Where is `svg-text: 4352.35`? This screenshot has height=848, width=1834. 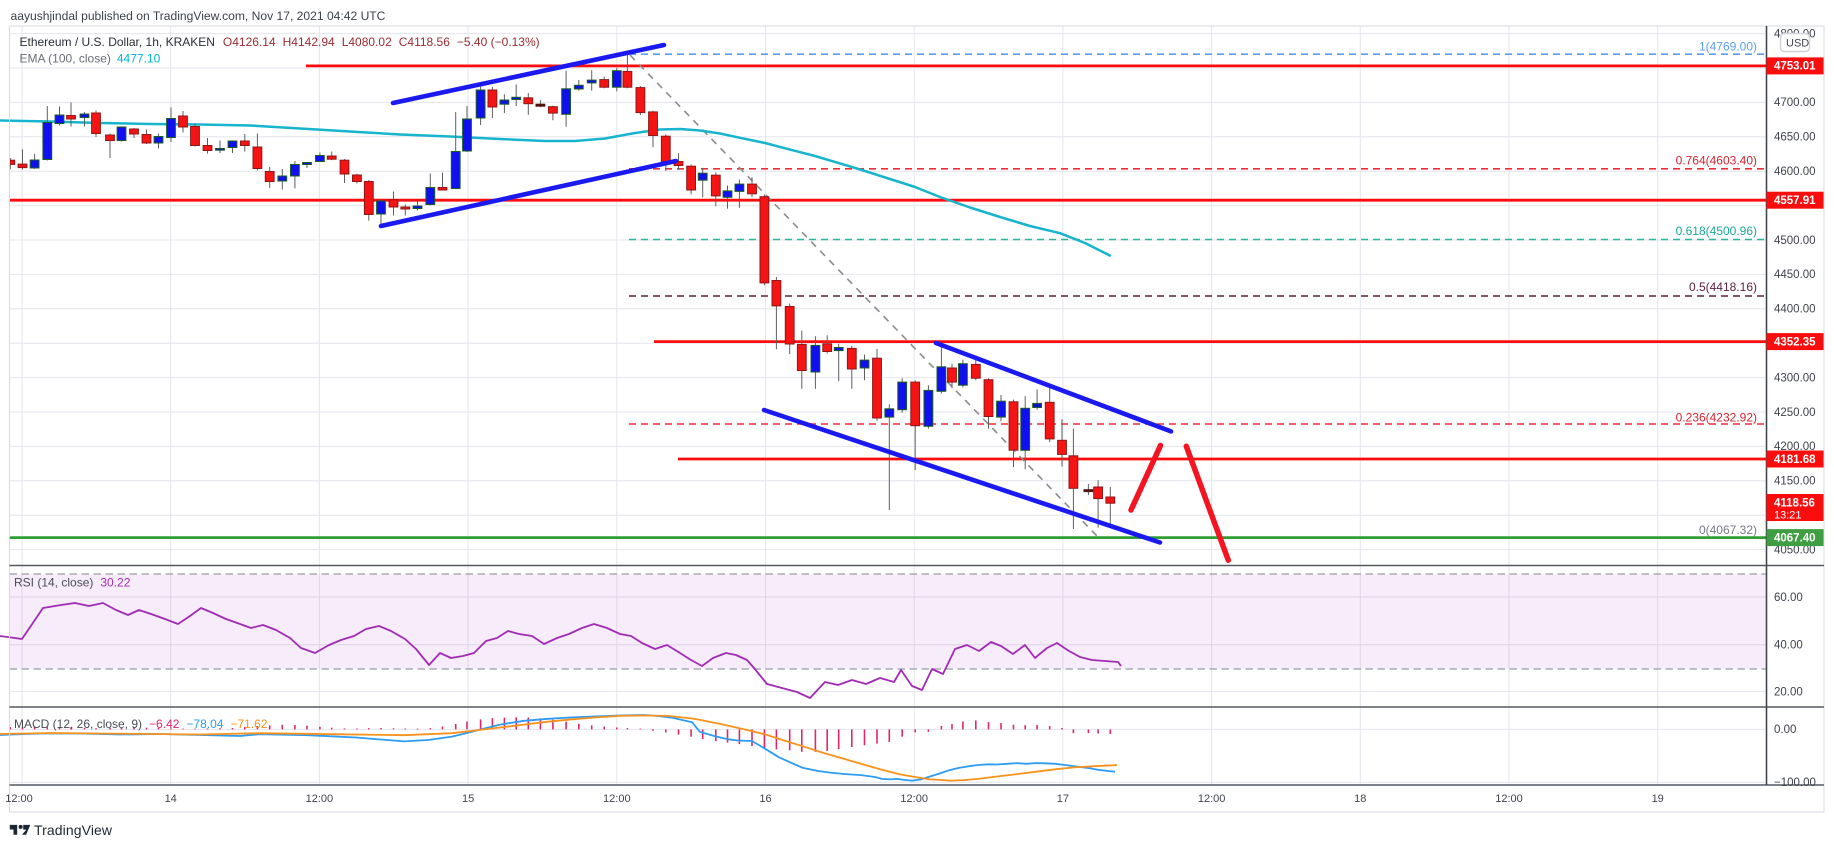
svg-text: 4352.35 is located at coordinates (1795, 342).